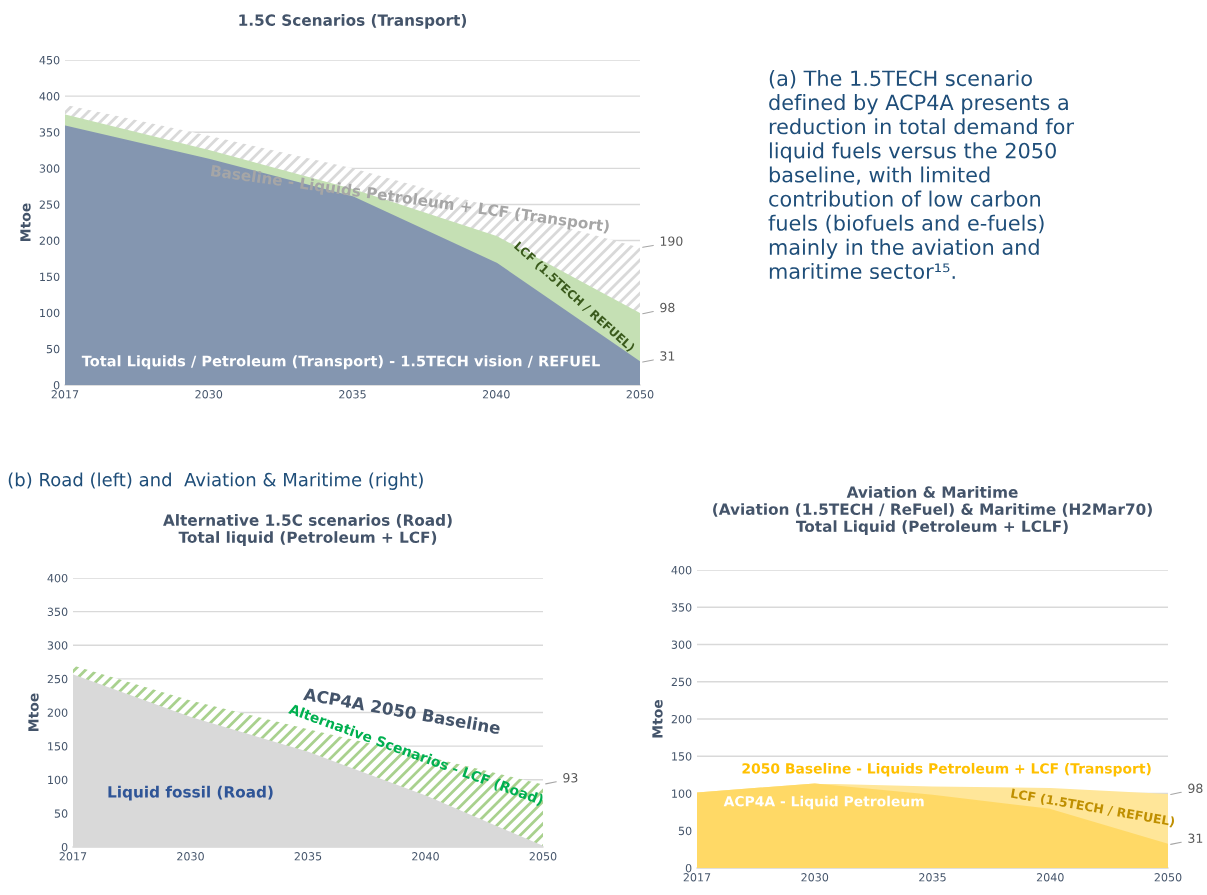 Image resolution: width=1207 pixels, height=895 pixels. What do you see at coordinates (946, 769) in the screenshot?
I see `annotation: 2050 Baseline - Liquids Petroleum + LCF (Transport)` at bounding box center [946, 769].